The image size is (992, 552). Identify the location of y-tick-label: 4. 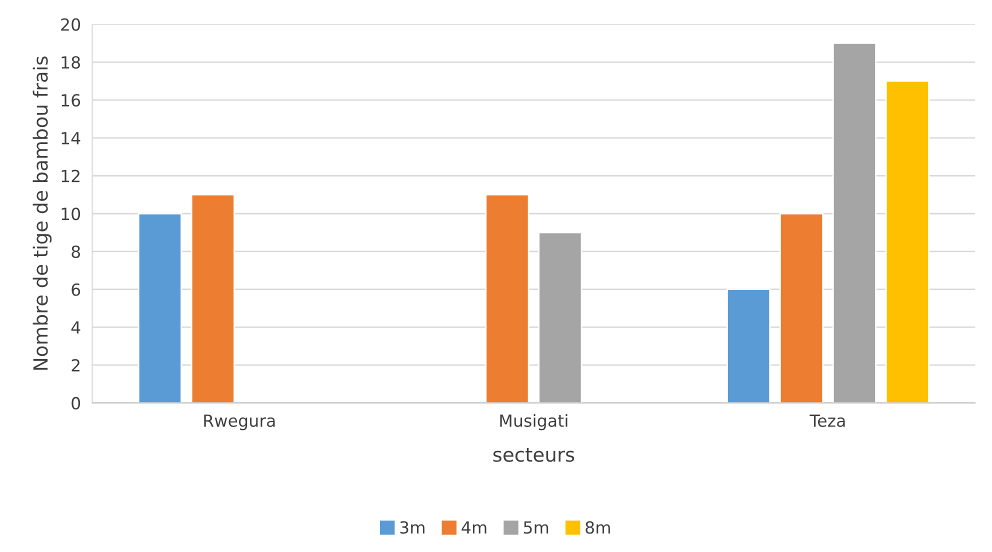
(75, 327).